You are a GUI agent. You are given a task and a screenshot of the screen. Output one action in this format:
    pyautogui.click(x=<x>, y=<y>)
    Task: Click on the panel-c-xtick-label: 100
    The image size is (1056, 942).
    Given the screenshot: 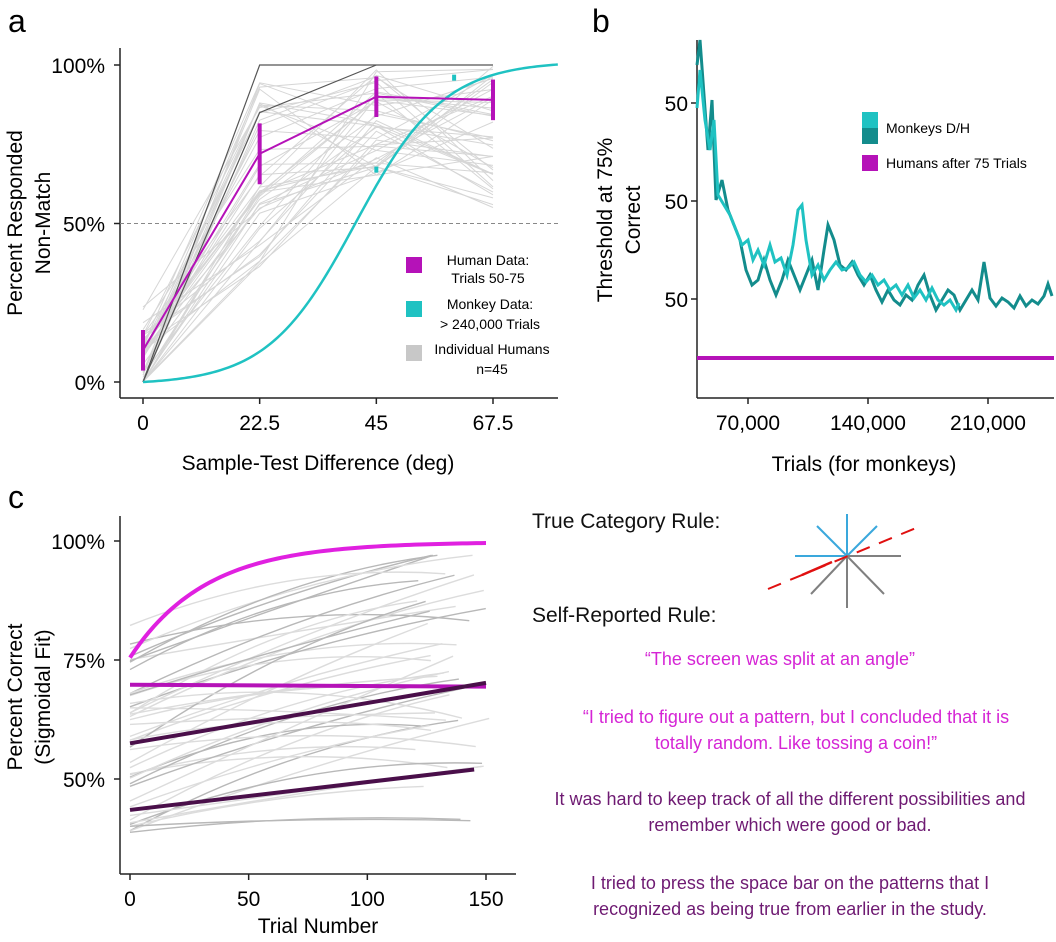 What is the action you would take?
    pyautogui.click(x=367, y=899)
    